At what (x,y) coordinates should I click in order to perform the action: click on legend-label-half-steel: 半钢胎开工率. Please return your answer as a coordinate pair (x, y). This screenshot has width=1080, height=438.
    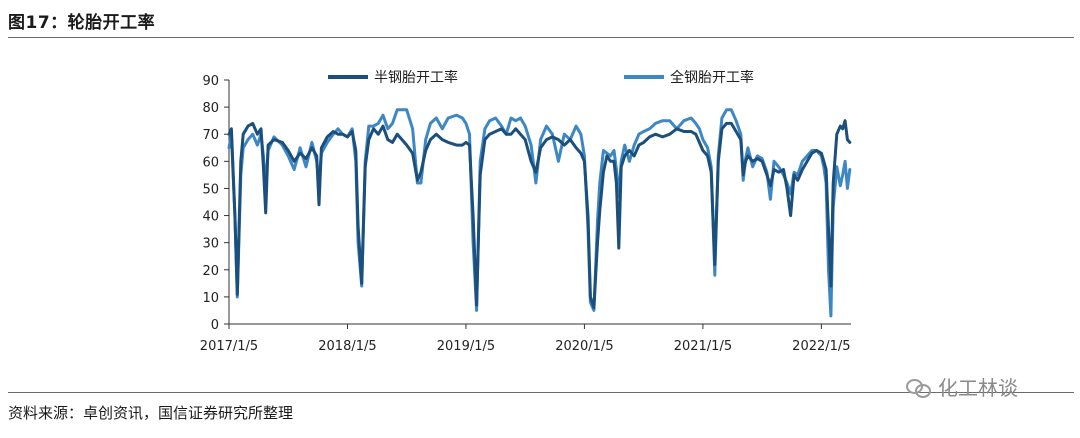
    Looking at the image, I should click on (416, 77).